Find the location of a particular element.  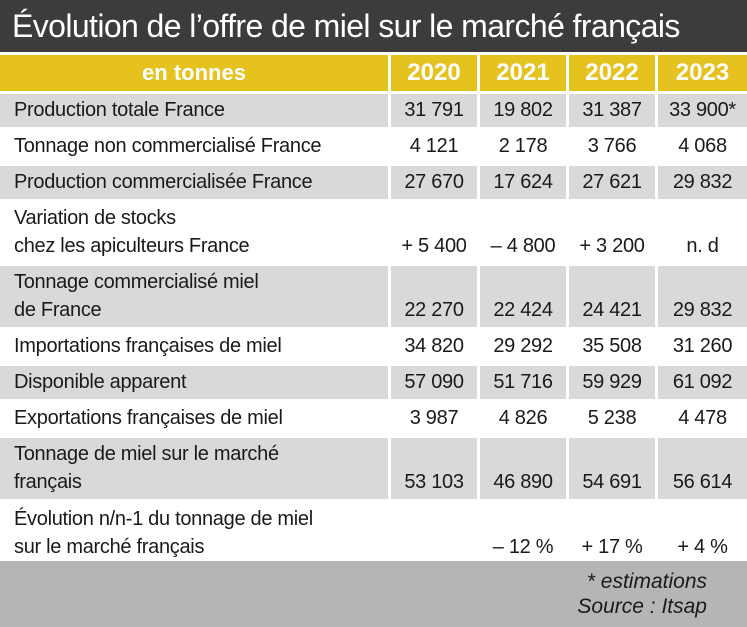

row-label-line: Variation de stocks is located at coordinates (95, 218).